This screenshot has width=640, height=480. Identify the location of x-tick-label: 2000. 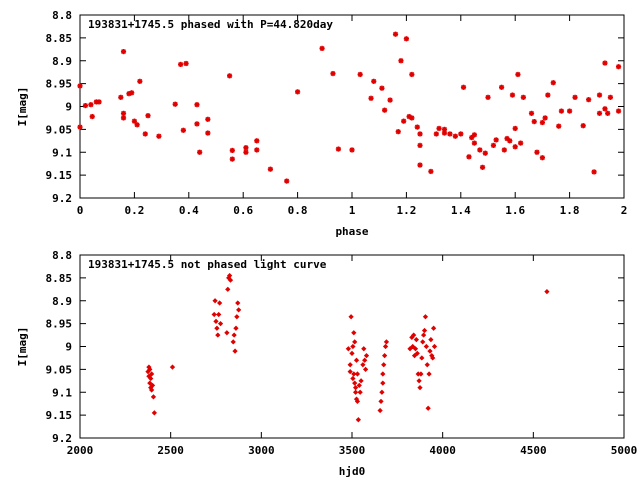
(80, 450).